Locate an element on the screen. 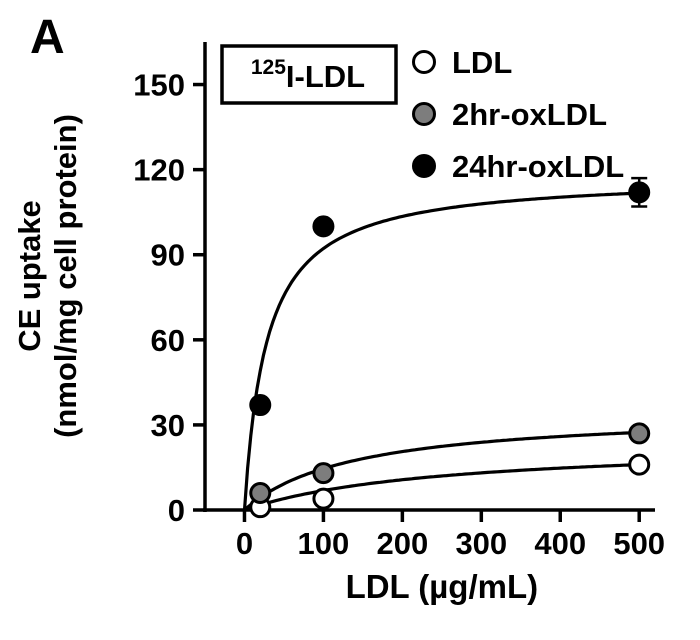  y-axis-label-line2: (nmol/mg cell protein) is located at coordinates (65, 276).